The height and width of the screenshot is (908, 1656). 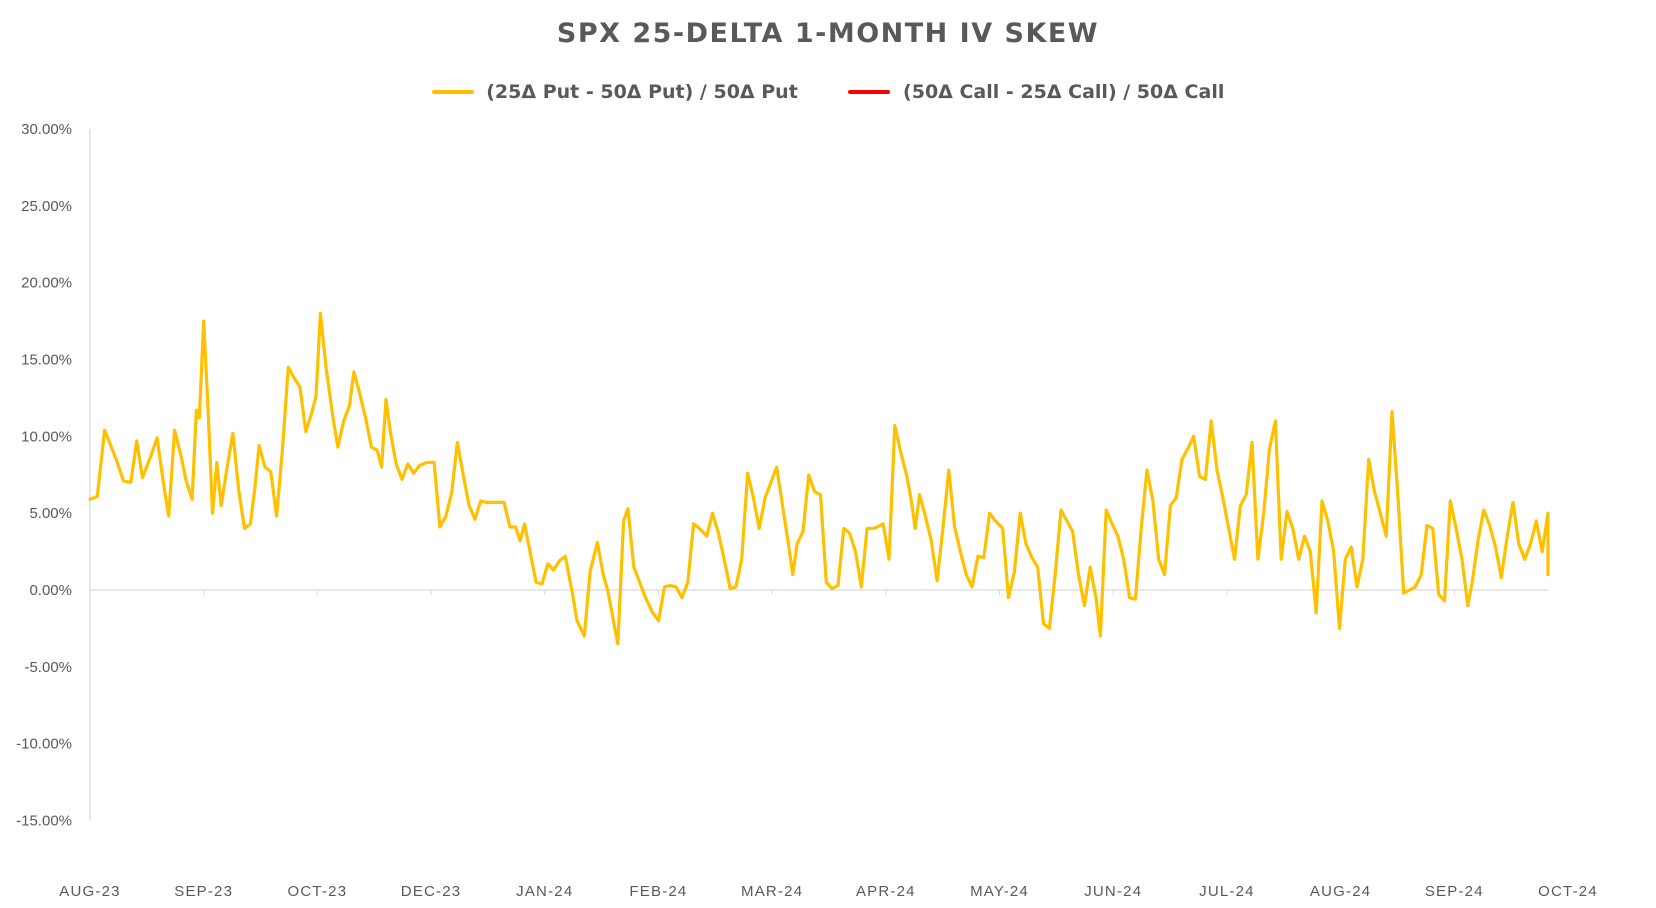 I want to click on x-tick-label: OCT-24, so click(x=1568, y=891).